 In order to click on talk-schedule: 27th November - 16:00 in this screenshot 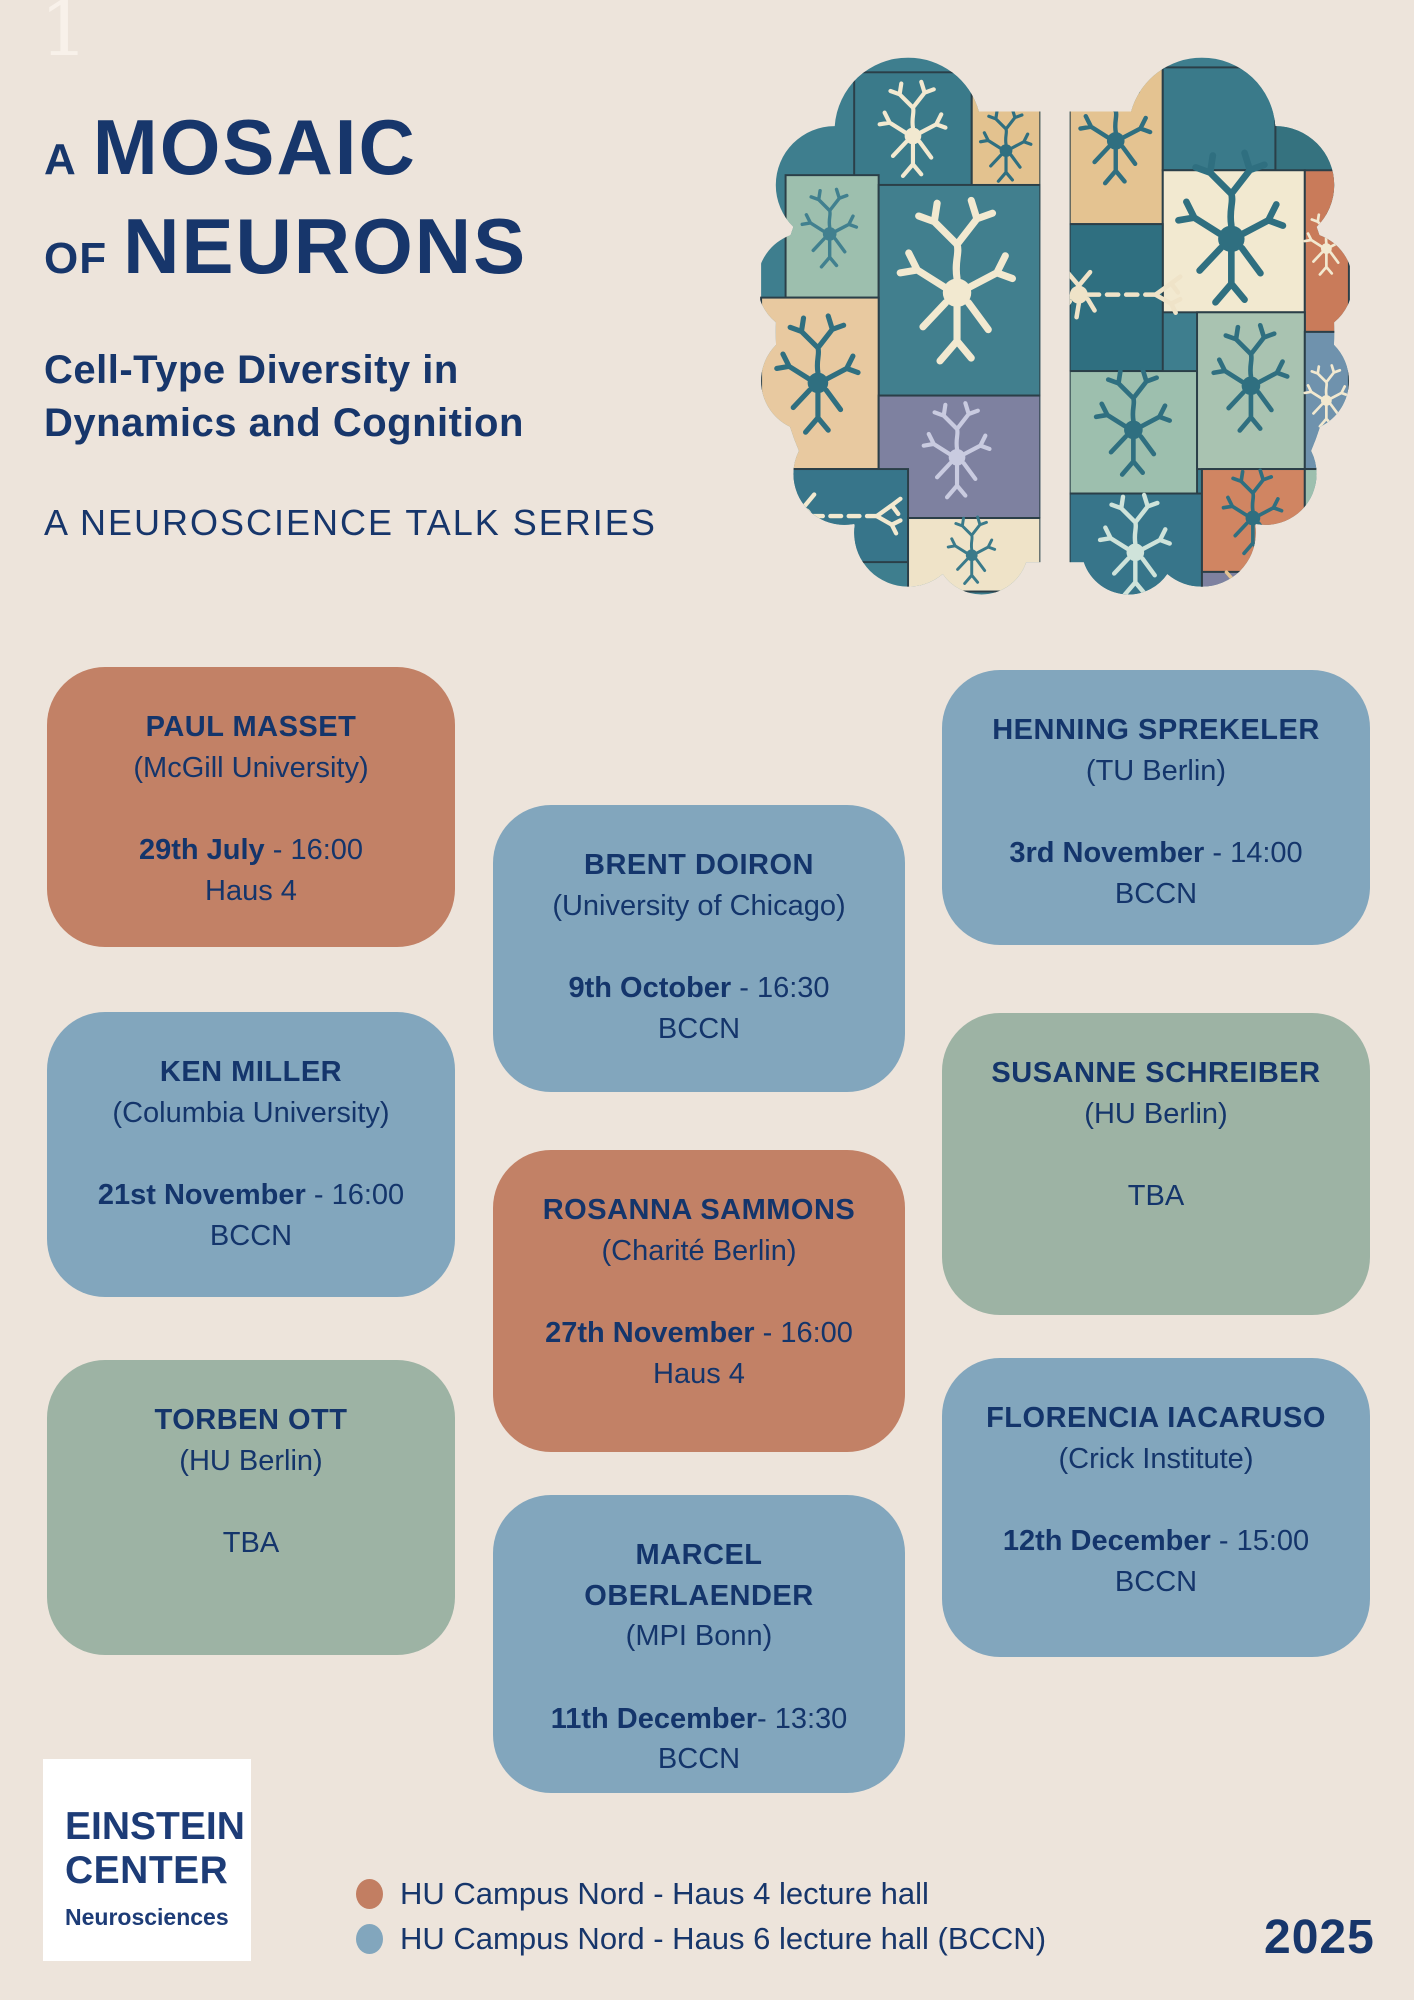, I will do `click(699, 1333)`.